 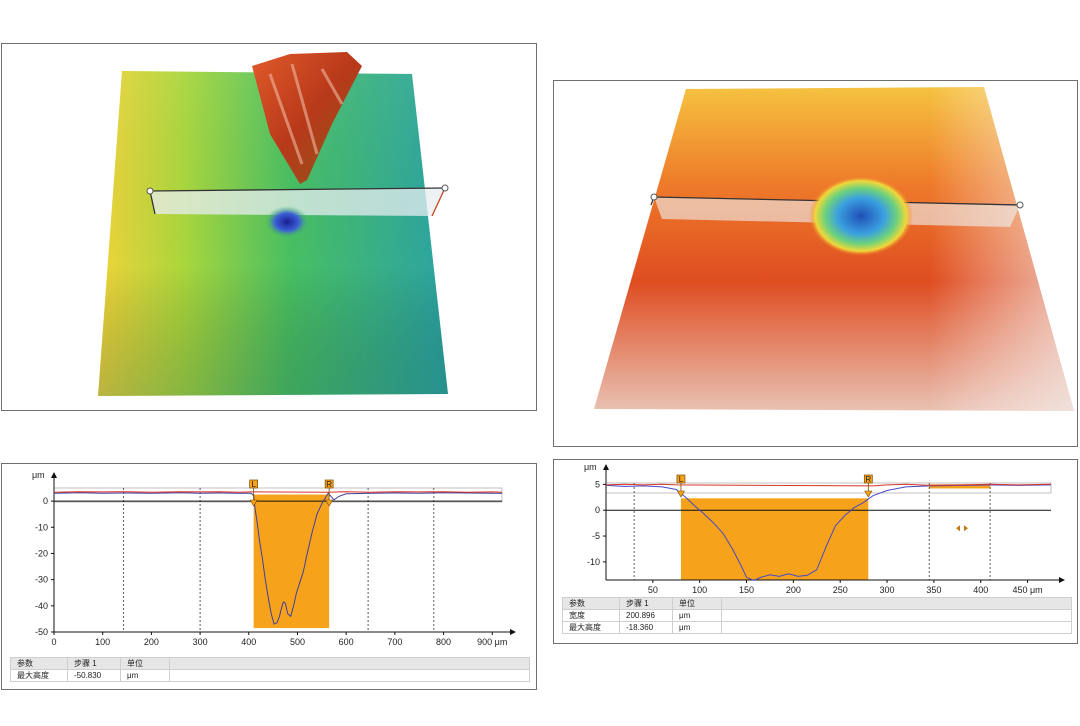 What do you see at coordinates (960, 486) in the screenshot?
I see `highlight-region-top` at bounding box center [960, 486].